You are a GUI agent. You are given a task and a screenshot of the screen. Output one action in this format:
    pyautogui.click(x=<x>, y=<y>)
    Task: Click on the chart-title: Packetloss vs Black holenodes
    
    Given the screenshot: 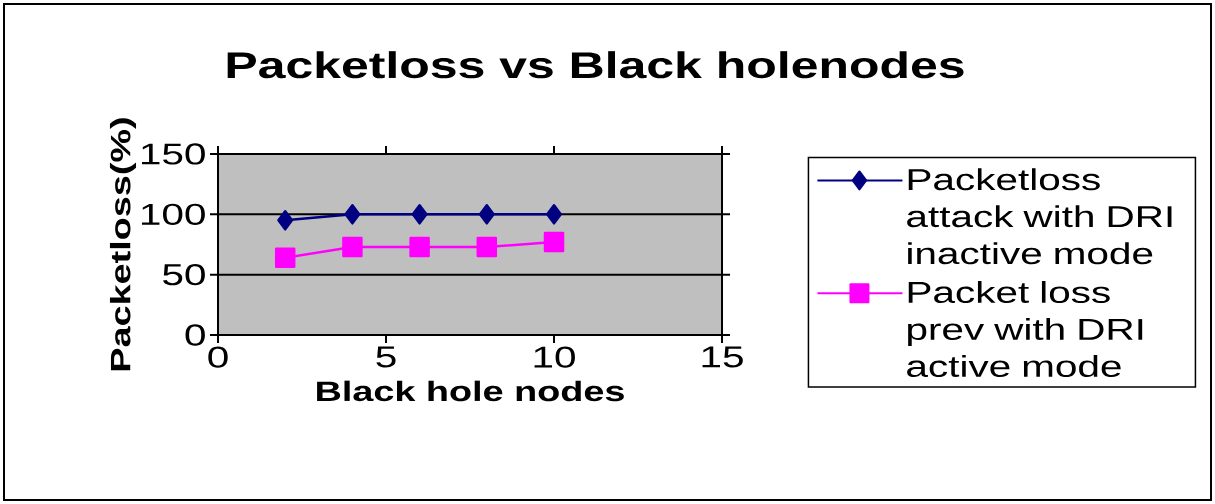 What is the action you would take?
    pyautogui.click(x=595, y=65)
    